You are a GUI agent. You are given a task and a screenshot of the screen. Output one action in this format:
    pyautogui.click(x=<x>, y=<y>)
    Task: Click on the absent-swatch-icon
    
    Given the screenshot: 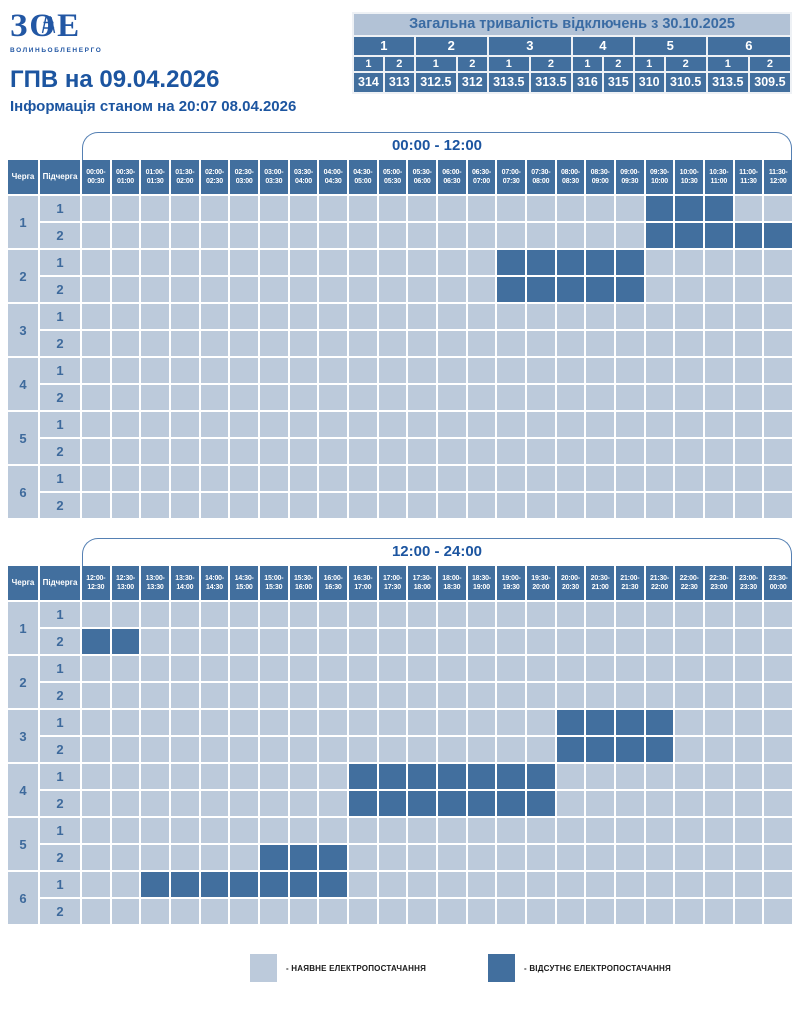 What is the action you would take?
    pyautogui.click(x=502, y=968)
    